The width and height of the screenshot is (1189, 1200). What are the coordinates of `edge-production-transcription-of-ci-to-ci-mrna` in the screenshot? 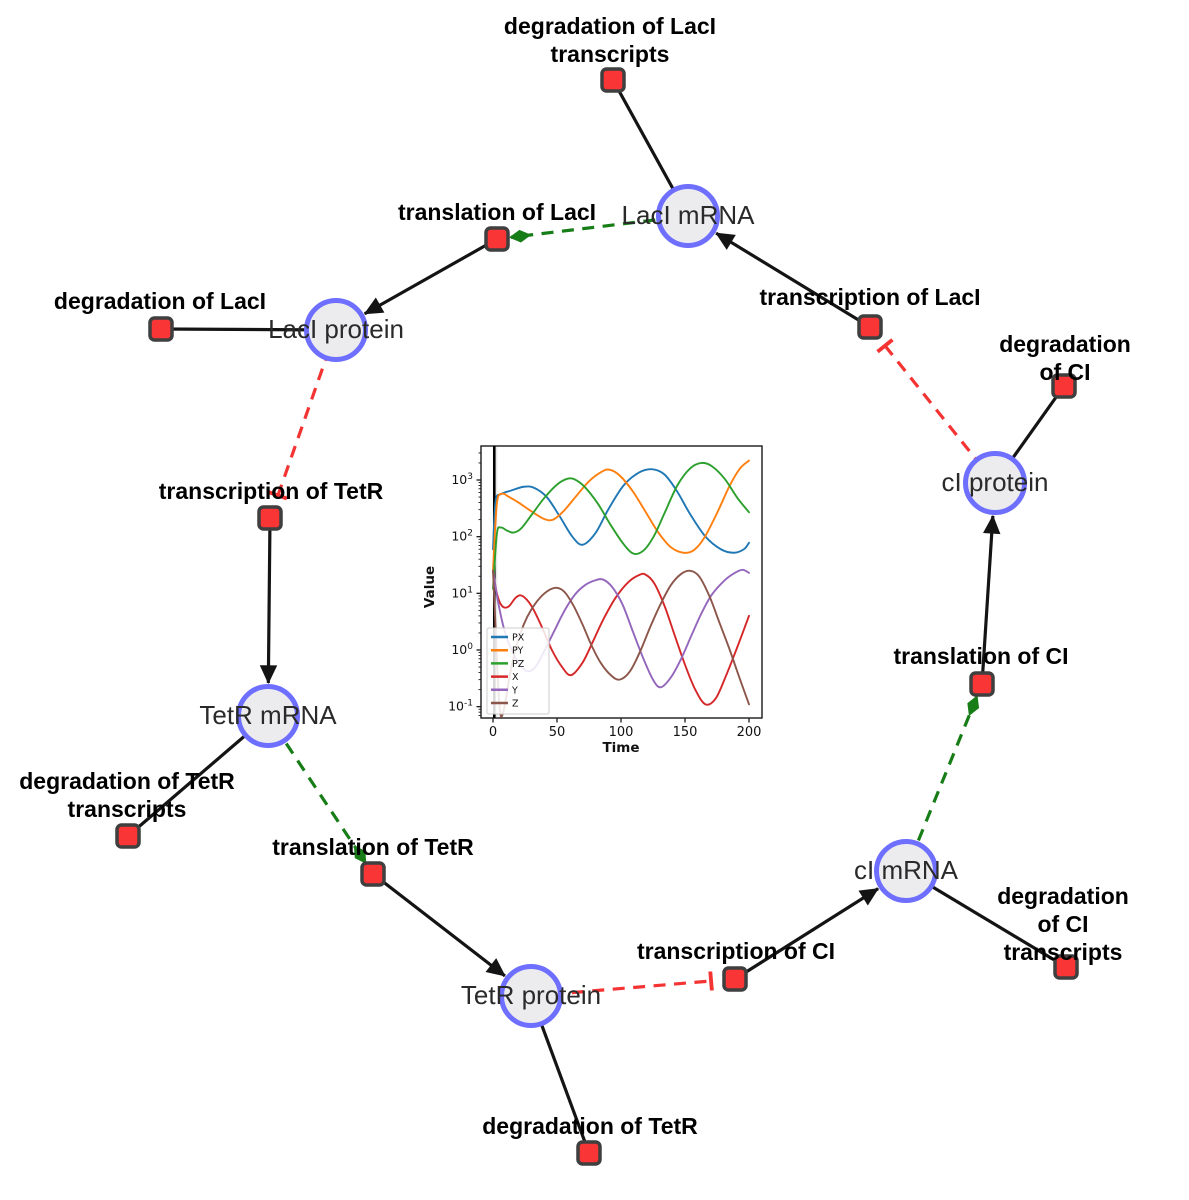 It's located at (806, 934).